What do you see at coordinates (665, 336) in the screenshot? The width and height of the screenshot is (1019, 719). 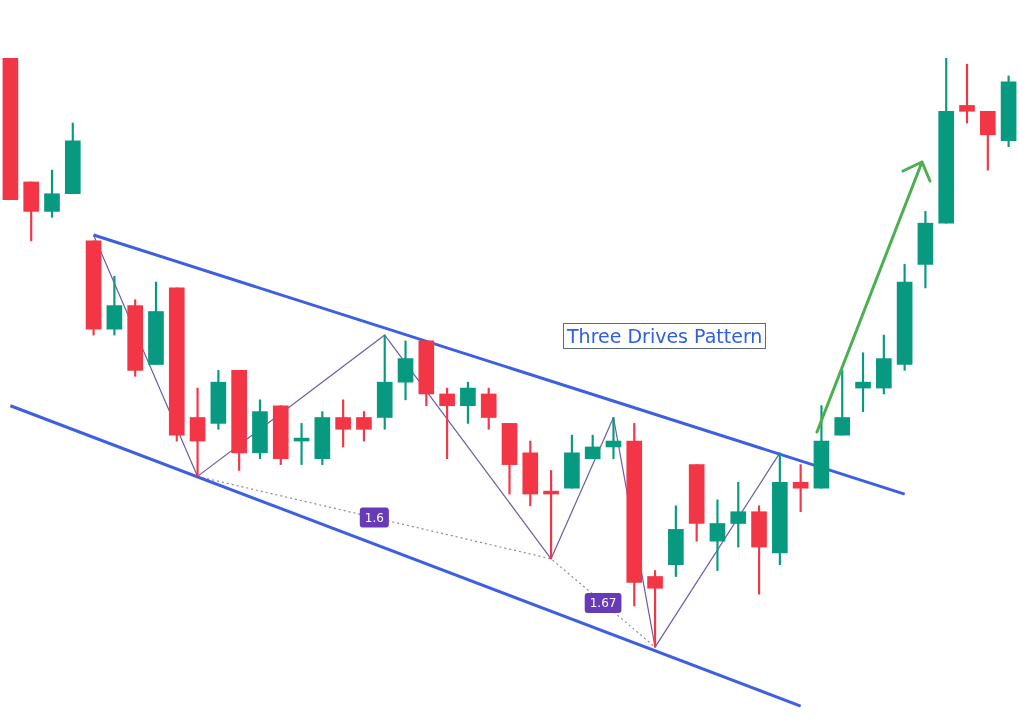 I see `text: Three Drives Pattern` at bounding box center [665, 336].